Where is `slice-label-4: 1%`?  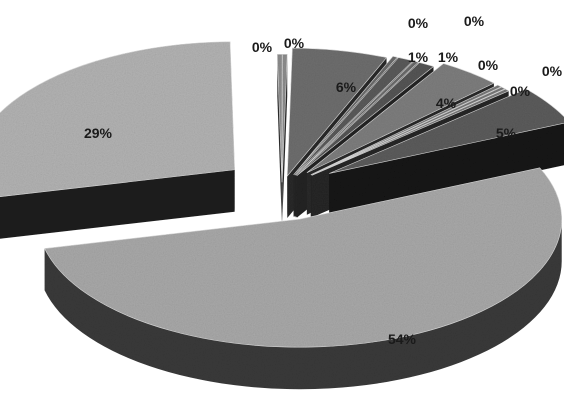 slice-label-4: 1% is located at coordinates (418, 57).